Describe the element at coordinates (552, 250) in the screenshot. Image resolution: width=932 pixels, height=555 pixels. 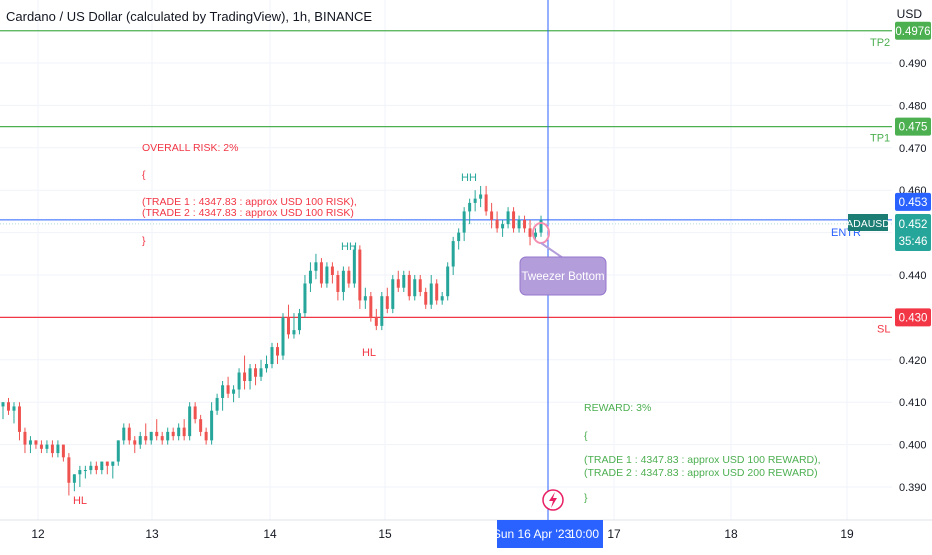
I see `callout-pointer` at that location.